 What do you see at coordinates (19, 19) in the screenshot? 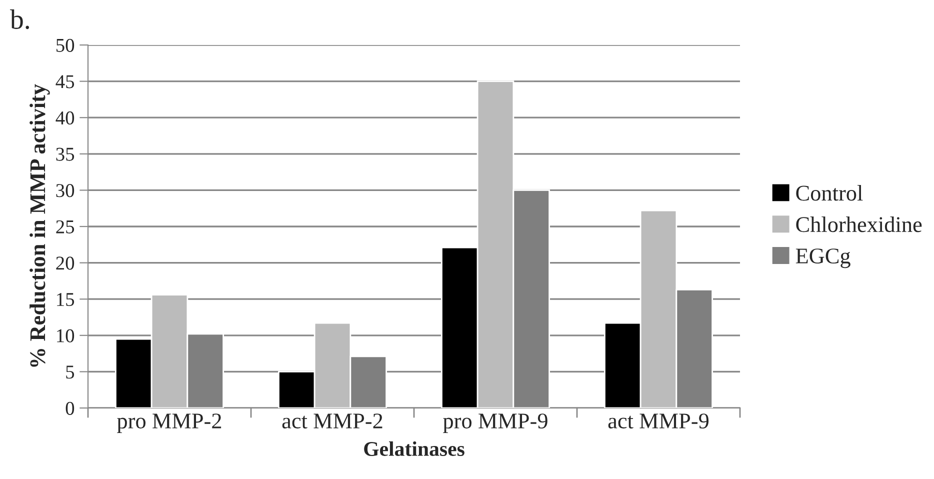
I see `text: b.` at bounding box center [19, 19].